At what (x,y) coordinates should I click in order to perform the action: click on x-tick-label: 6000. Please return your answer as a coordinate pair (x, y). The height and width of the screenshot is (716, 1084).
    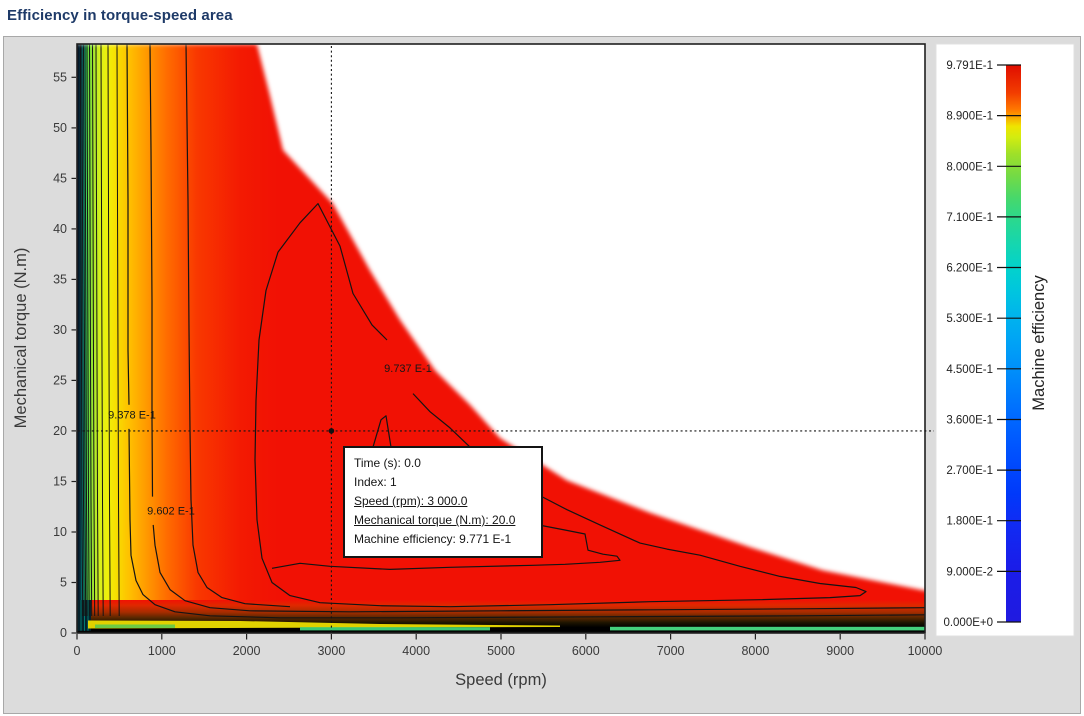
    Looking at the image, I should click on (586, 651).